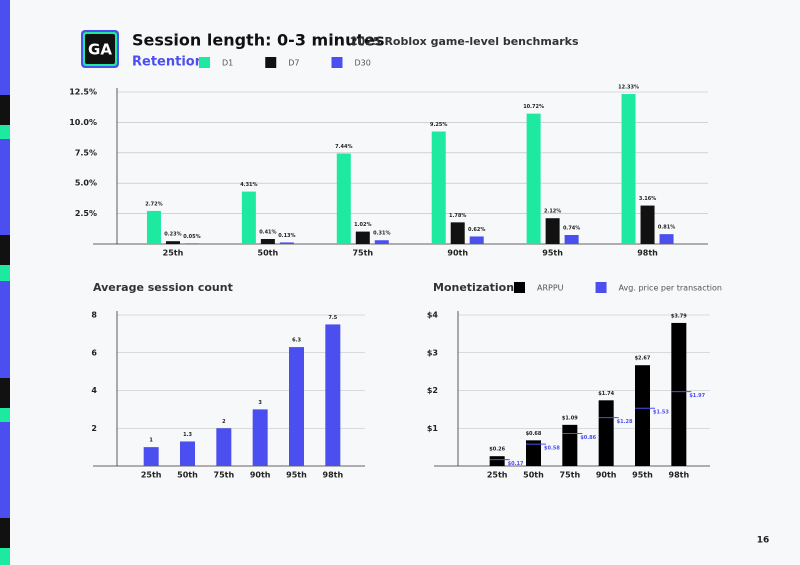 This screenshot has width=800, height=565. I want to click on logo-text: GA, so click(100, 50).